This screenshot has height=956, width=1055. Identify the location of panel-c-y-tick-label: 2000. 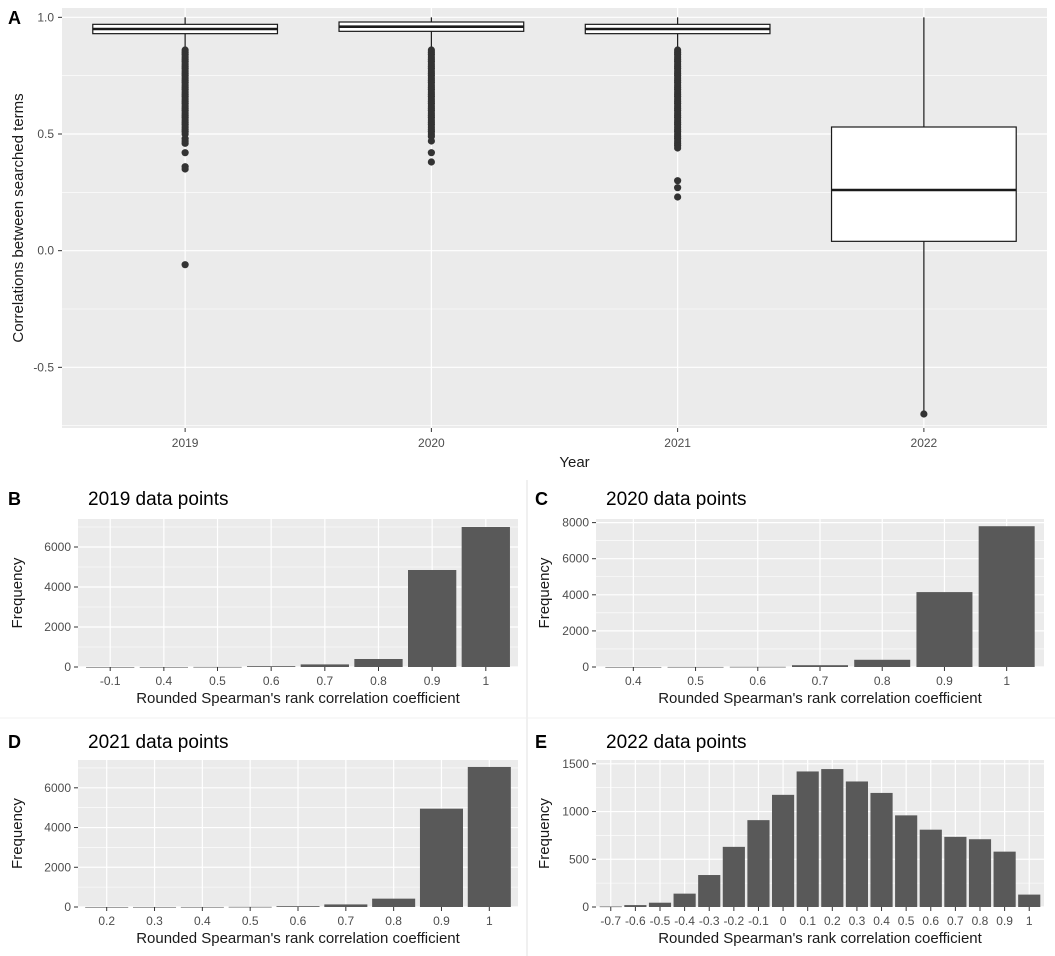
(575, 631).